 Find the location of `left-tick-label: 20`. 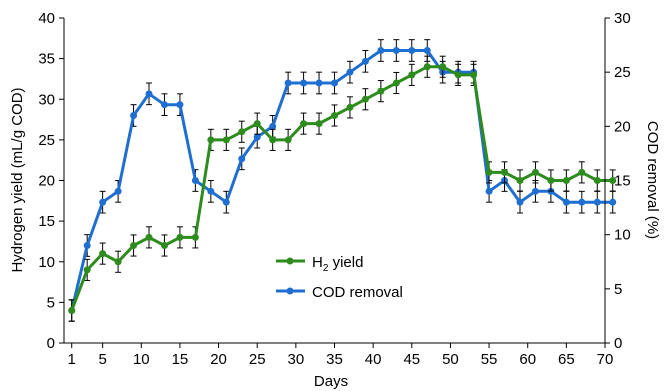

left-tick-label: 20 is located at coordinates (46, 181).